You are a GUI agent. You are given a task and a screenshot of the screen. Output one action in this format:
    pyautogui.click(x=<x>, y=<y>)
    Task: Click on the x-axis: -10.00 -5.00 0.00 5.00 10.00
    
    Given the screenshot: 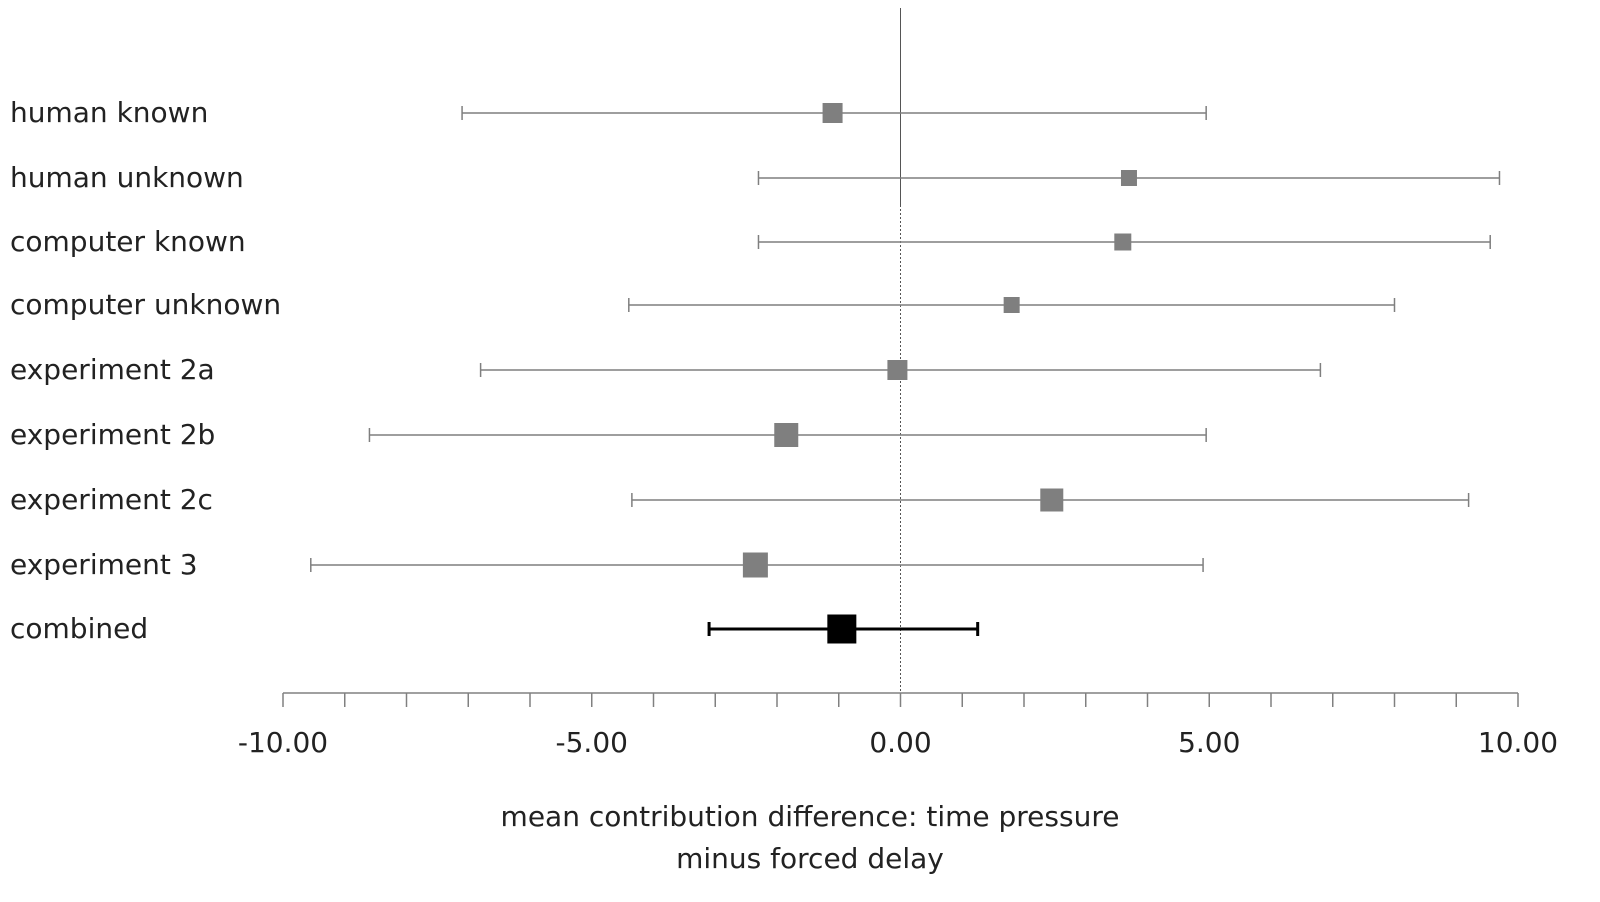 What is the action you would take?
    pyautogui.click(x=898, y=725)
    